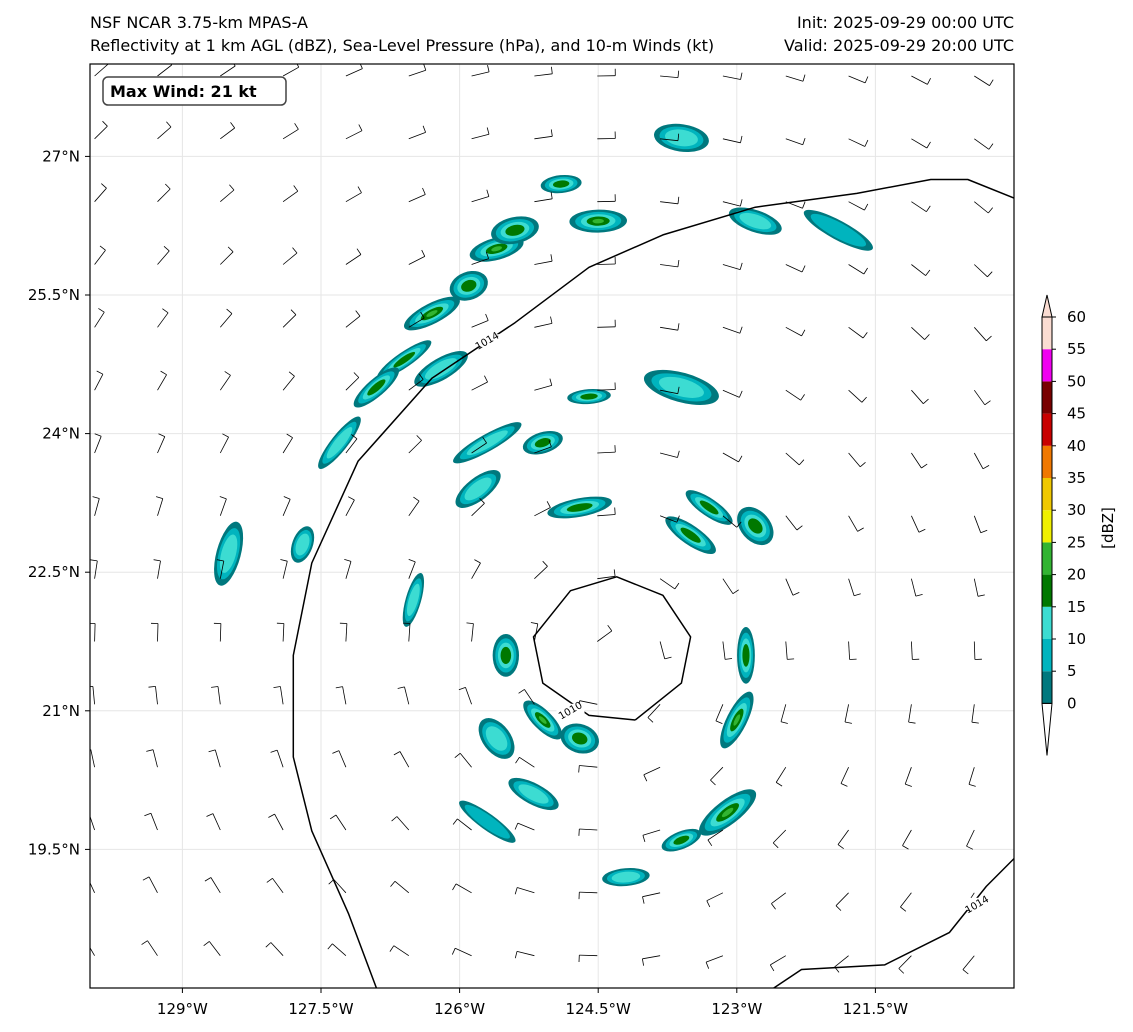 The width and height of the screenshot is (1133, 1032). What do you see at coordinates (1076, 317) in the screenshot?
I see `colorbar-tick-label: 60` at bounding box center [1076, 317].